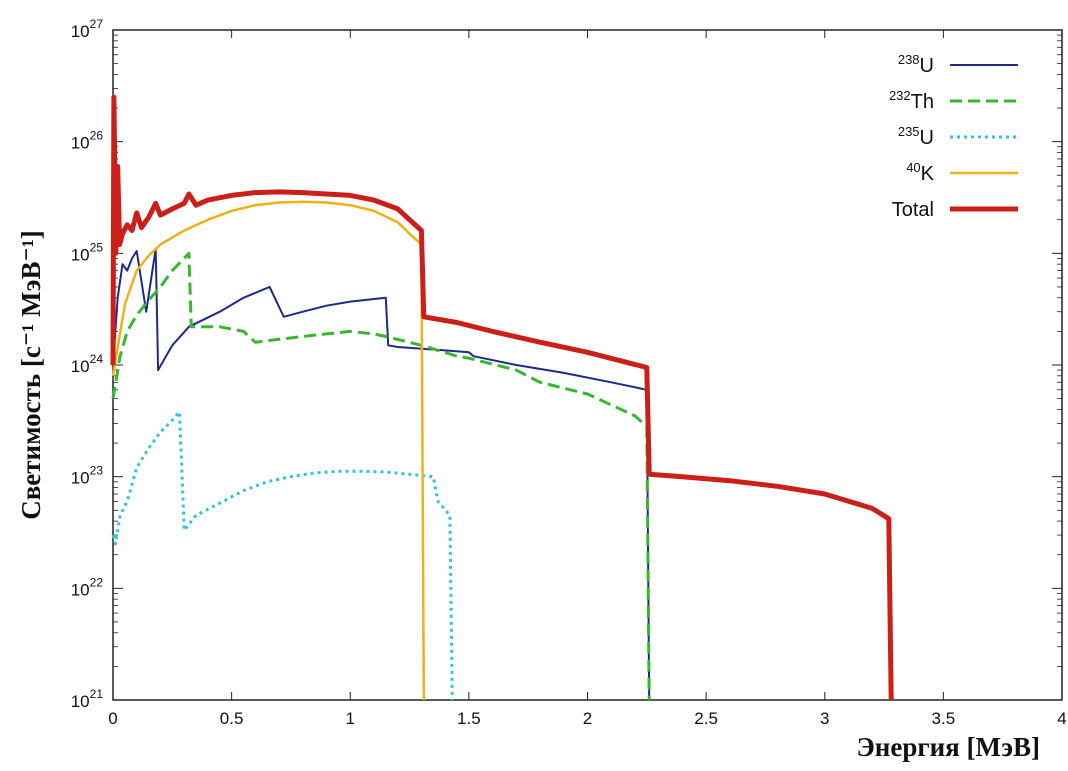  Describe the element at coordinates (916, 136) in the screenshot. I see `legend-label-235u: 235U` at that location.